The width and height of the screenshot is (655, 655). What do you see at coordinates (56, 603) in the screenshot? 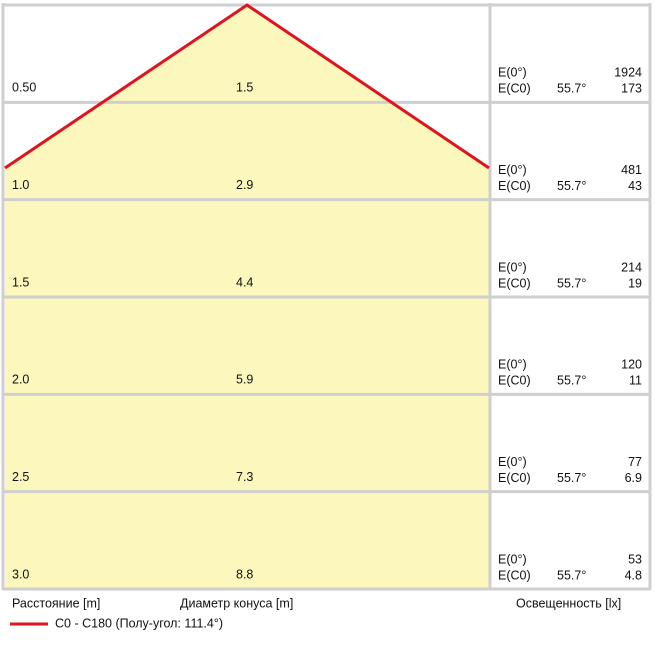
I see `distance-label: Расстояние [m]` at bounding box center [56, 603].